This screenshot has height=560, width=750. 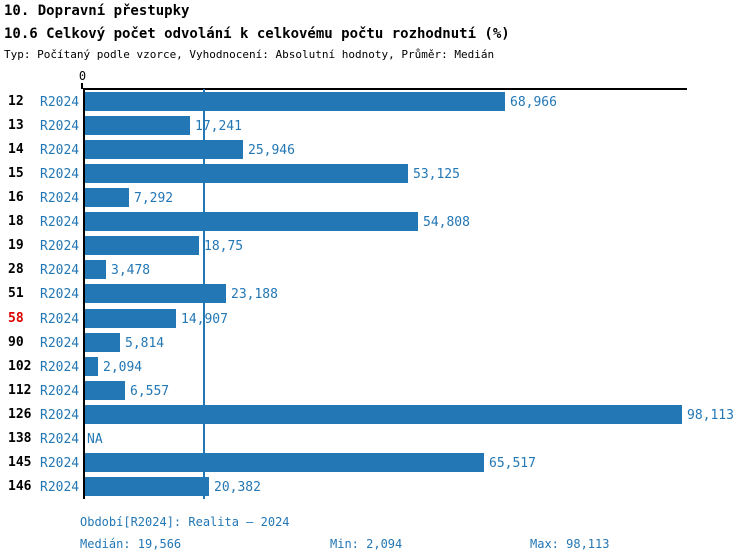 What do you see at coordinates (271, 151) in the screenshot?
I see `bar-value-label: 25,946` at bounding box center [271, 151].